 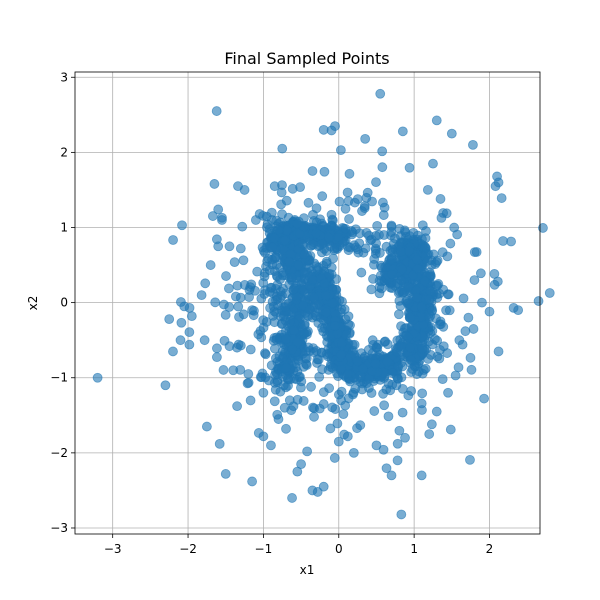 I want to click on x-tick-label: 1, so click(x=414, y=549).